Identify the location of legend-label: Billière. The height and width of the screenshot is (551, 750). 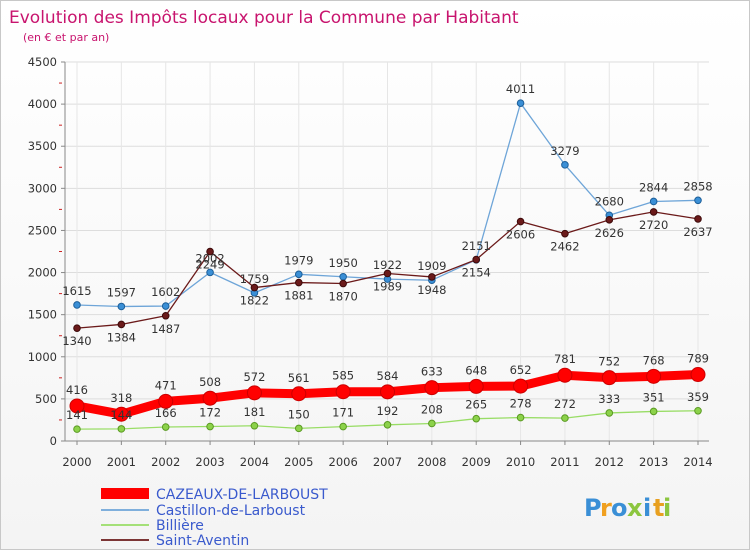
(180, 526).